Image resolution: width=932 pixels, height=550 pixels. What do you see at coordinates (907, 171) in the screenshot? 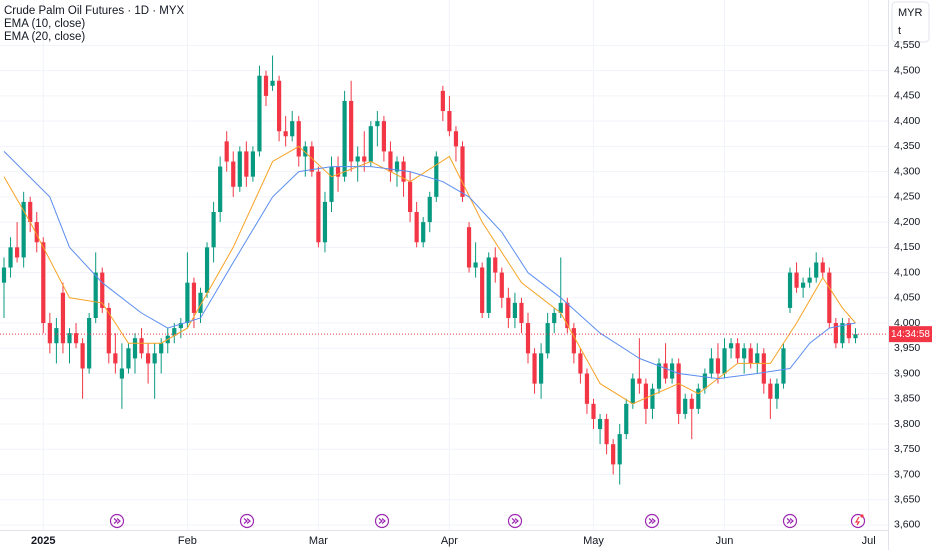
I see `y-tick-label: 4,300` at bounding box center [907, 171].